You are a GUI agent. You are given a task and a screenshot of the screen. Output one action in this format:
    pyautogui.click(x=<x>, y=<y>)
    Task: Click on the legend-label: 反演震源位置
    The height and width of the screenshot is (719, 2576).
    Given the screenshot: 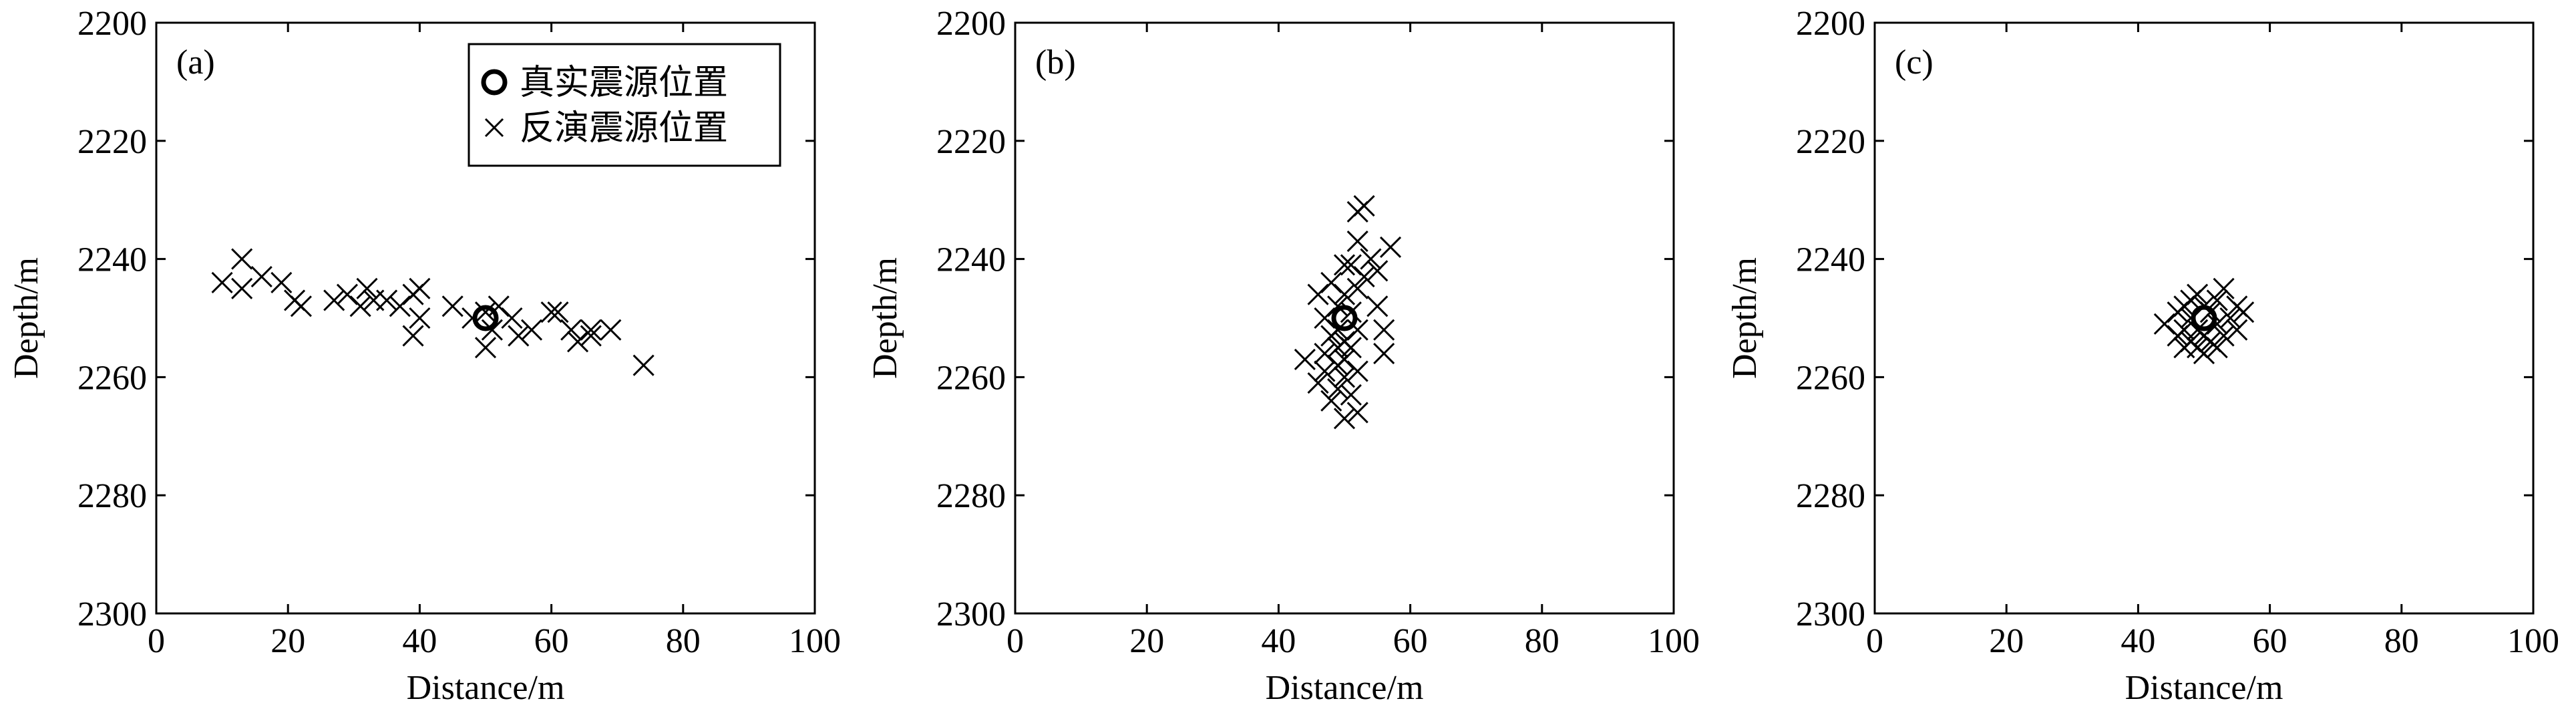 What is the action you would take?
    pyautogui.click(x=624, y=129)
    